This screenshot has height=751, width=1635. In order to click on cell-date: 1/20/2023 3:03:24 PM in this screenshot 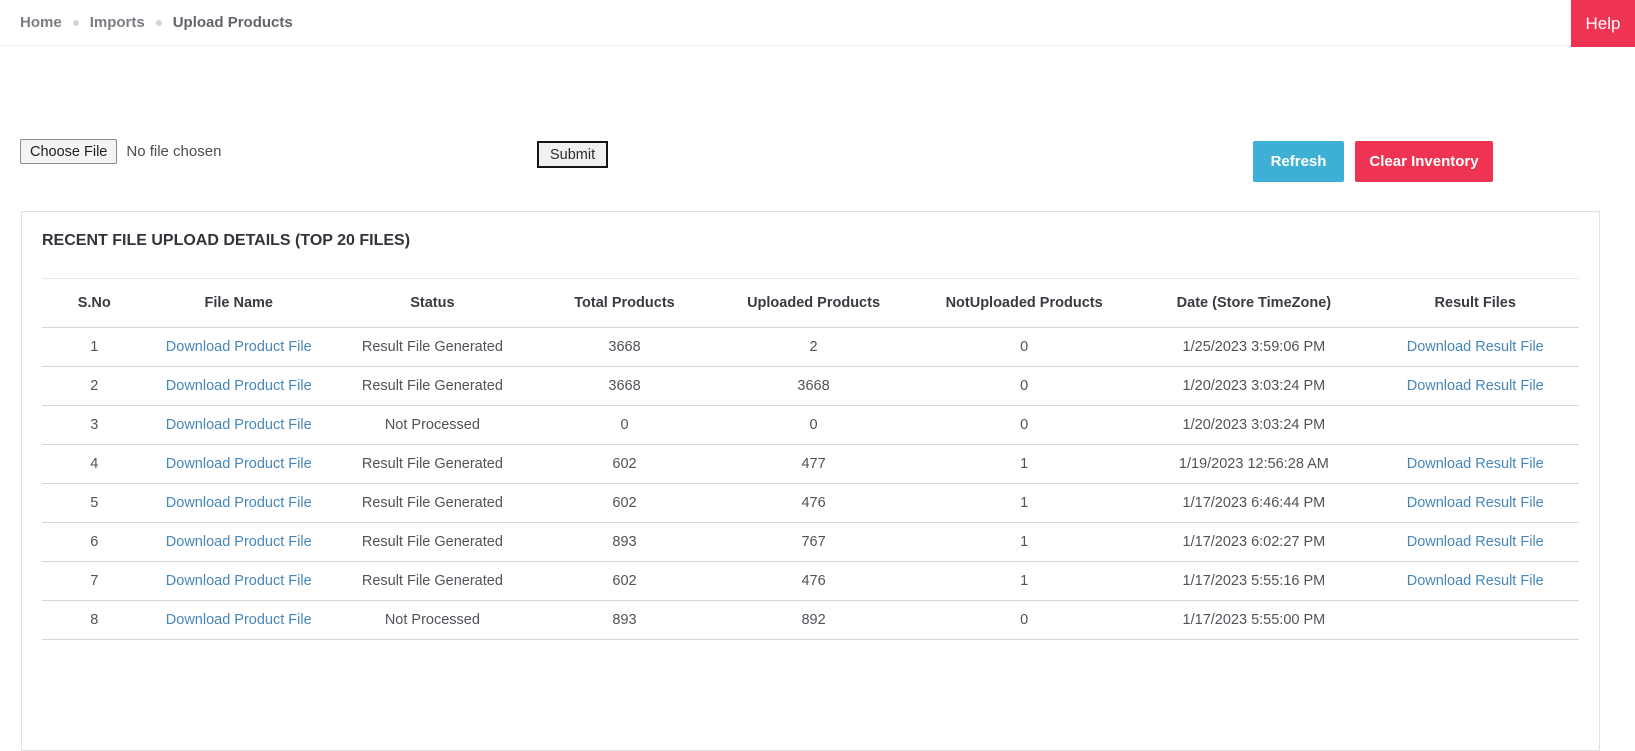, I will do `click(1254, 386)`.